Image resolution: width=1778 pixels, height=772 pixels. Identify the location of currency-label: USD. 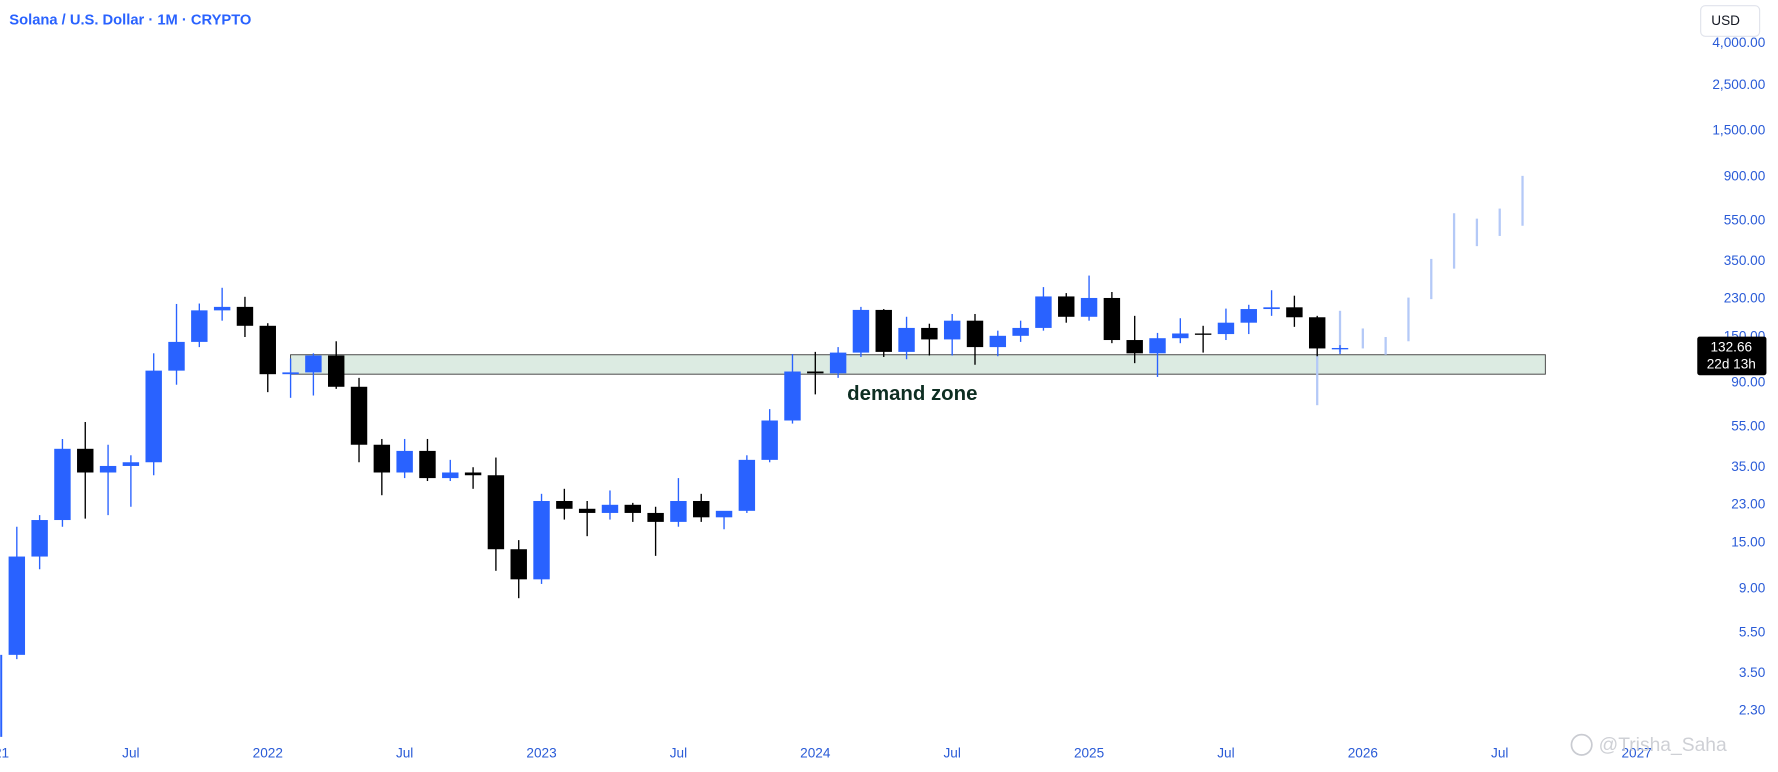
(1725, 20).